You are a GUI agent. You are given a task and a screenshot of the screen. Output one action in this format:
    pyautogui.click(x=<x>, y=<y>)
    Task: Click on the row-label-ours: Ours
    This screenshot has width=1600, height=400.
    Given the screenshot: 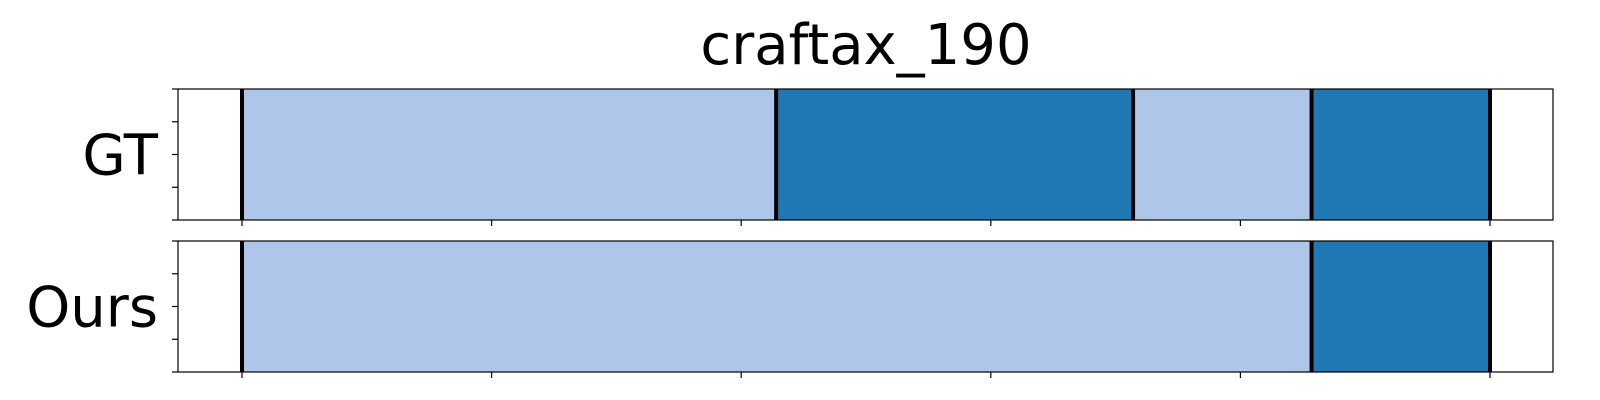 What is the action you would take?
    pyautogui.click(x=92, y=308)
    